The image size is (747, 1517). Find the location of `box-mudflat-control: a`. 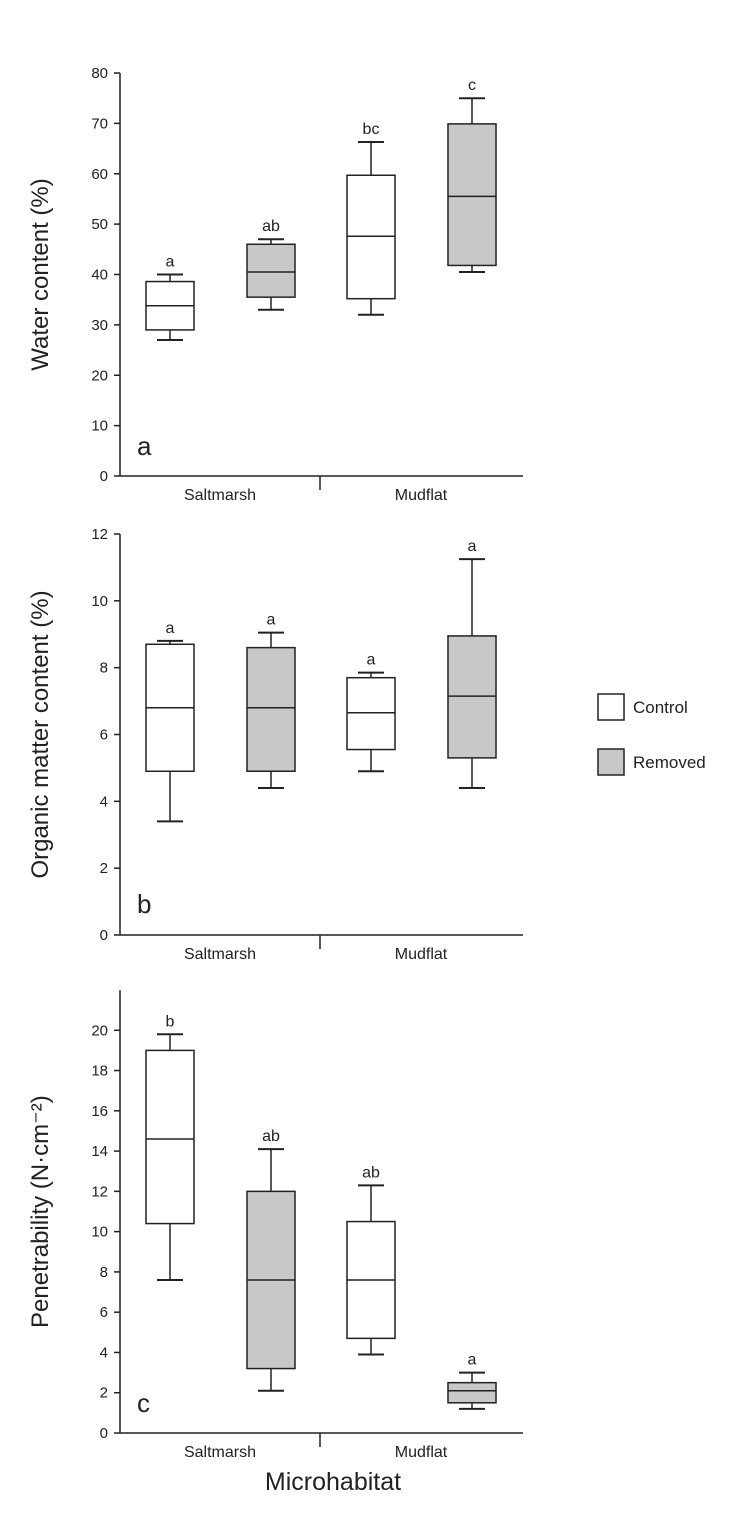

box-mudflat-control: a is located at coordinates (371, 712).